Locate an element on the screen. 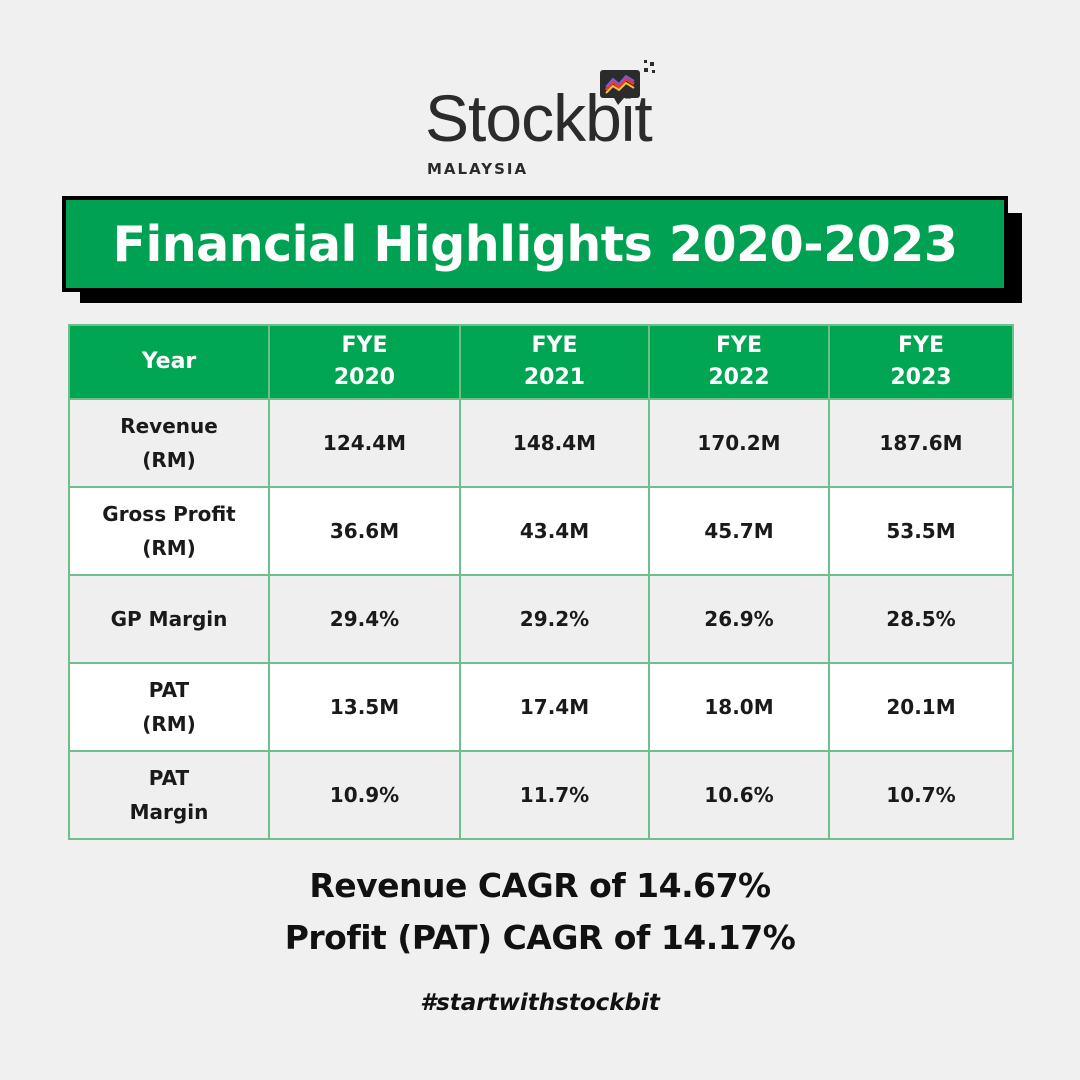 The image size is (1080, 1080). table-row: Revenue (RM) 124.4M 148.4M 170.2M 187.6M is located at coordinates (541, 443).